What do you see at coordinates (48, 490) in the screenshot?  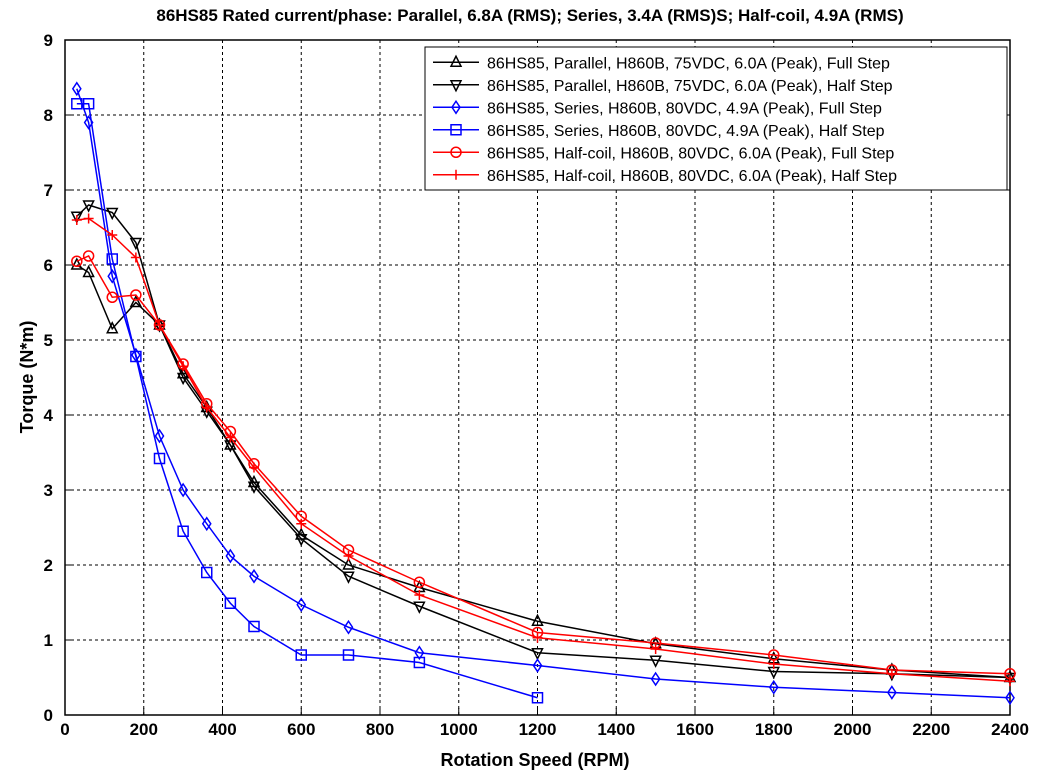 I see `y-tick-label: 3` at bounding box center [48, 490].